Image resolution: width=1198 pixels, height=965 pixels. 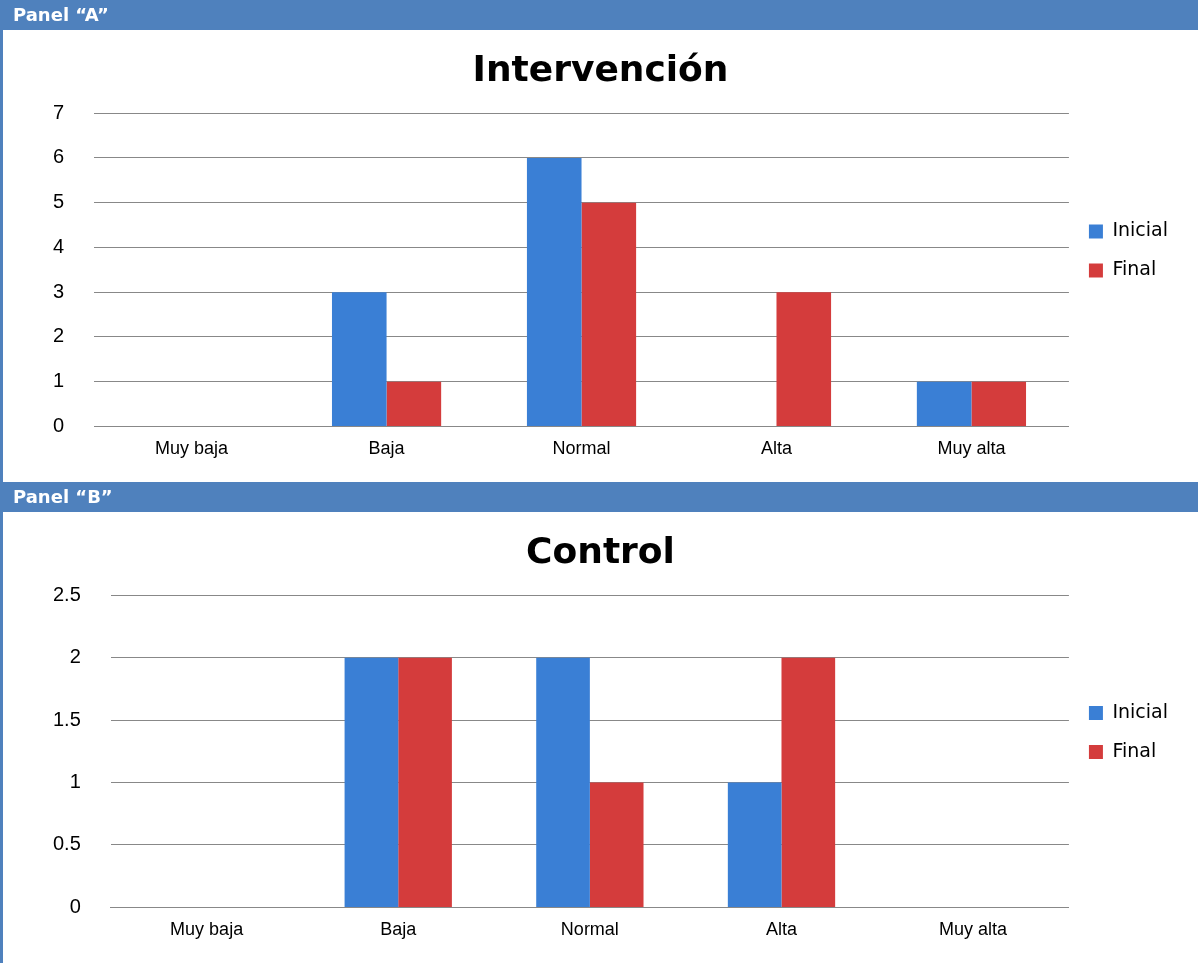 What do you see at coordinates (600, 15) in the screenshot?
I see `text: Panel “A”` at bounding box center [600, 15].